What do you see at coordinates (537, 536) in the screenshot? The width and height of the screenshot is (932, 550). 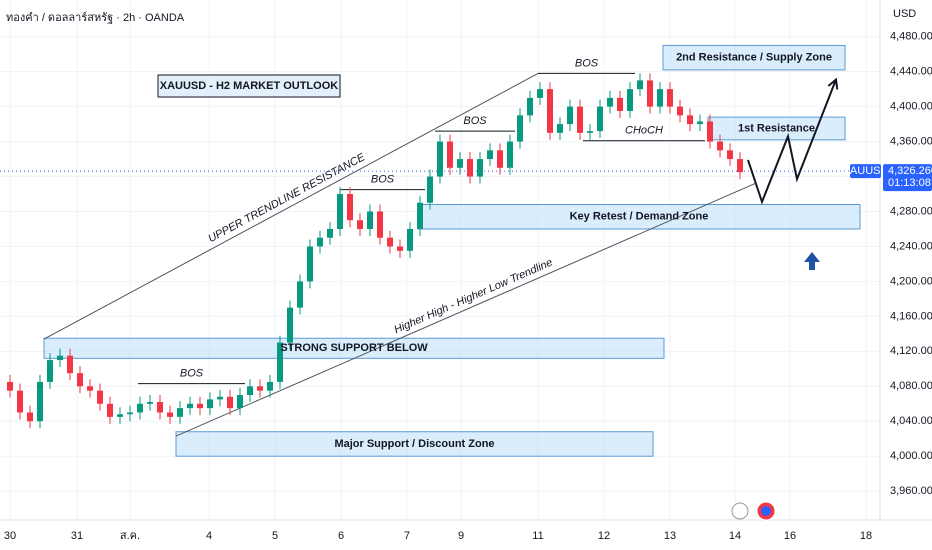 I see `x-tick-label: 11` at bounding box center [537, 536].